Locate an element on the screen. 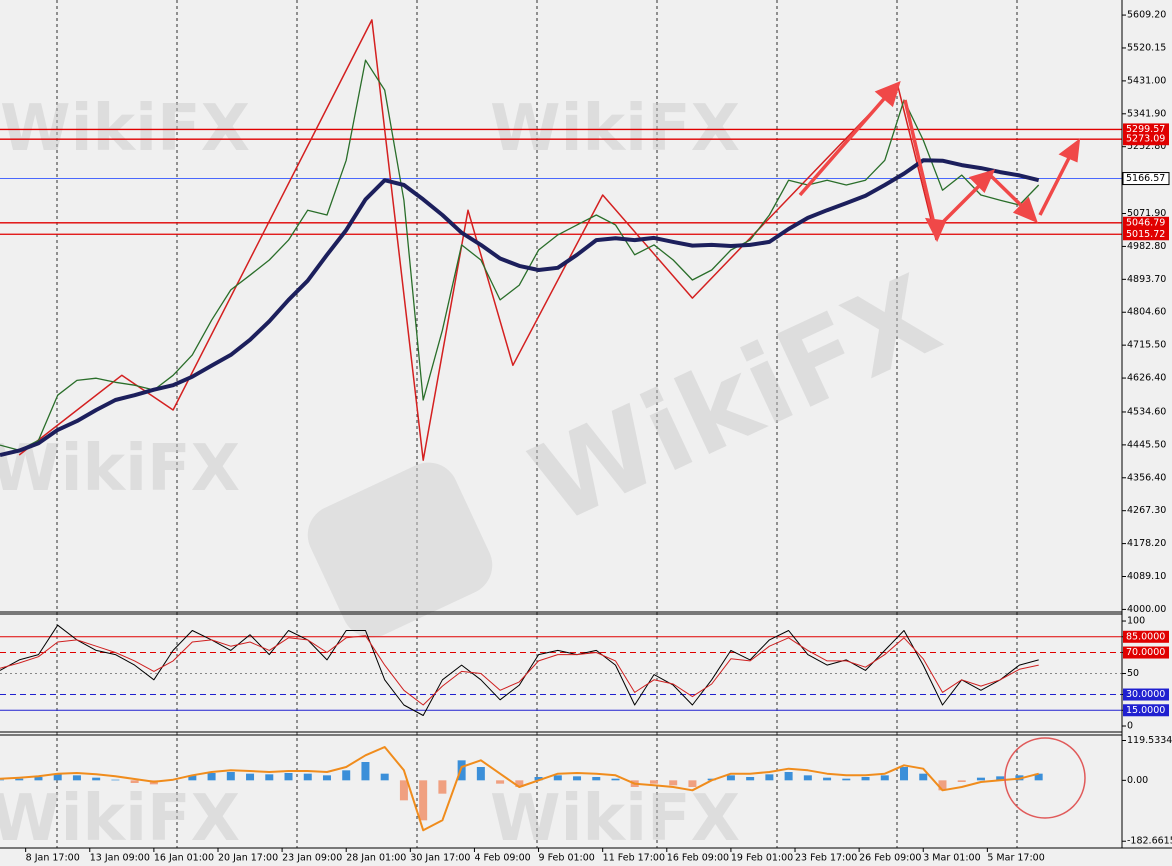 The image size is (1172, 866). axis-label: 70.0000 is located at coordinates (1145, 652).